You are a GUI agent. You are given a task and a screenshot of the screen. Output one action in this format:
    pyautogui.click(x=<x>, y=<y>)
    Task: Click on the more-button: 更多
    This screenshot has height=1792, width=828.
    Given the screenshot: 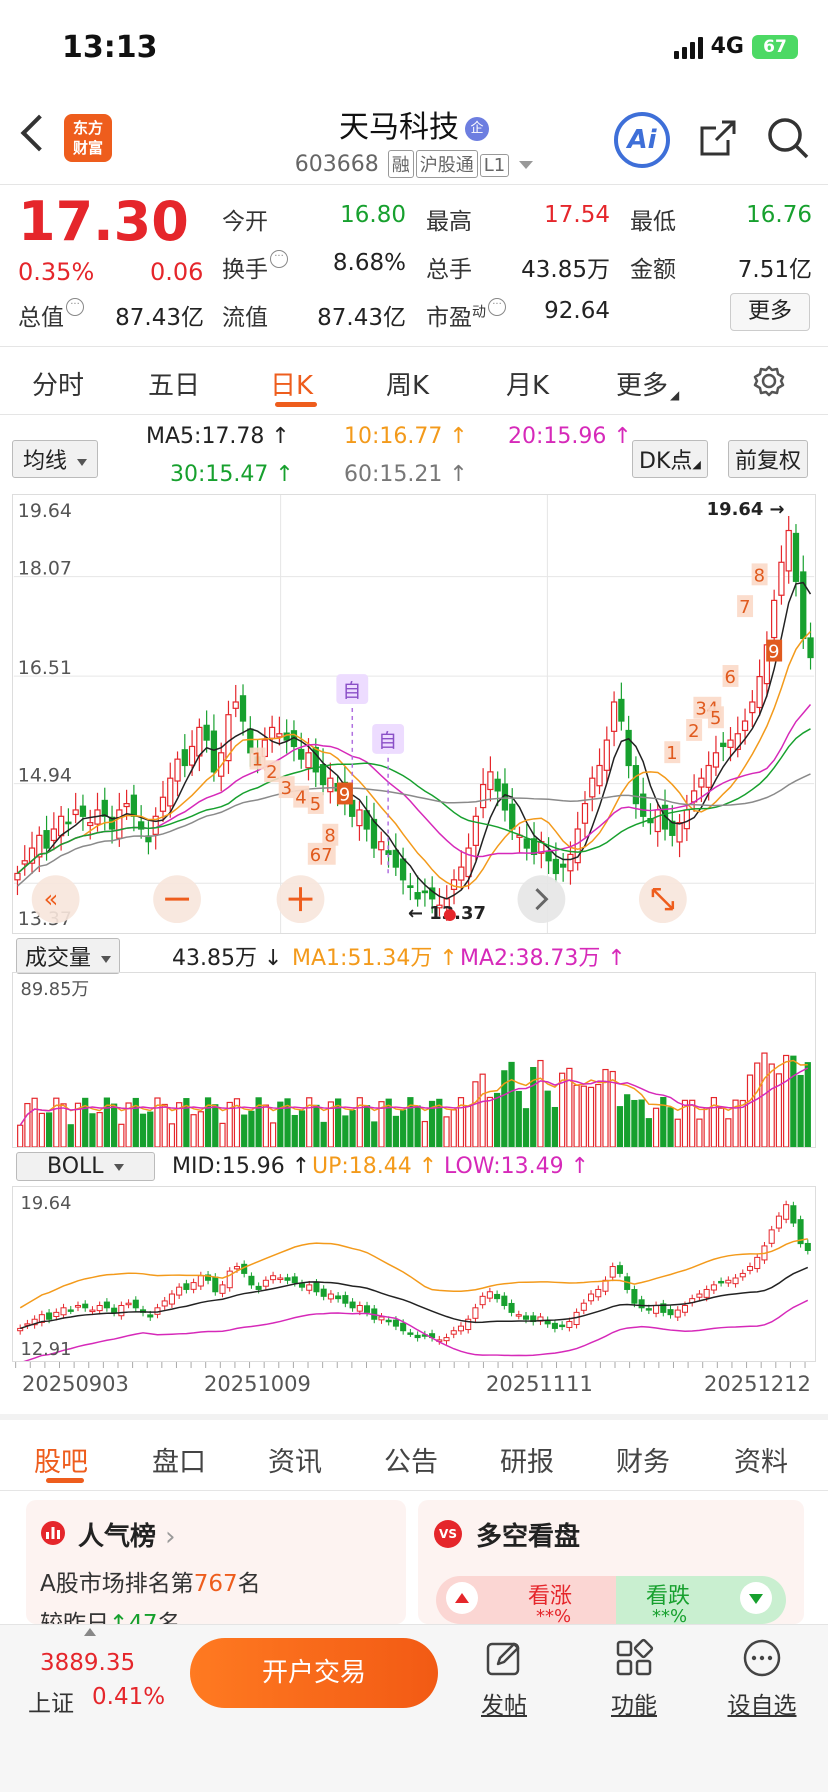 What is the action you would take?
    pyautogui.click(x=770, y=312)
    